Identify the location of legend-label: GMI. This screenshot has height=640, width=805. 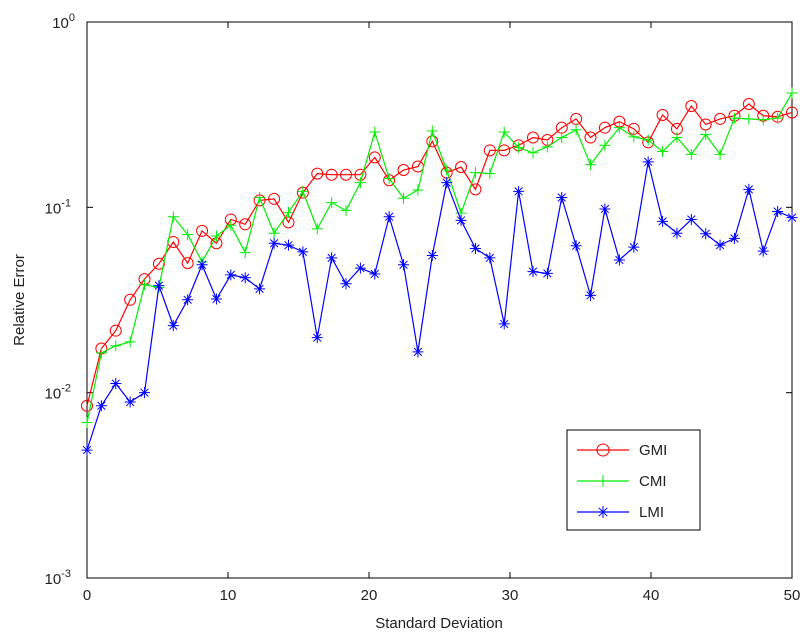
(653, 450).